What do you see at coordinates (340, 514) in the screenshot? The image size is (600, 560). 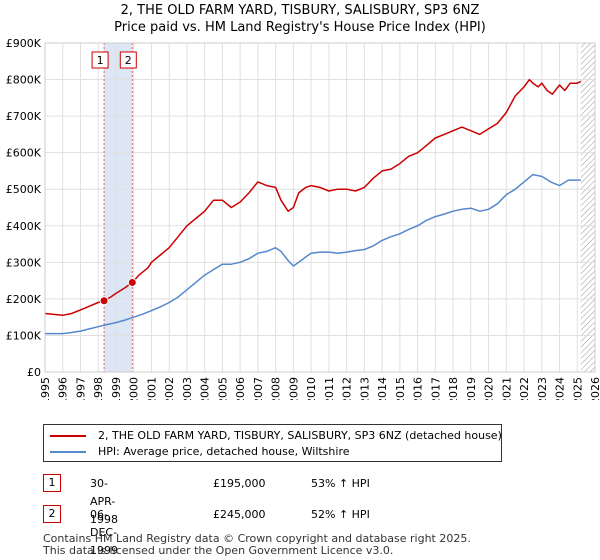 I see `transaction-hpi-change: 52% ↑ HPI` at bounding box center [340, 514].